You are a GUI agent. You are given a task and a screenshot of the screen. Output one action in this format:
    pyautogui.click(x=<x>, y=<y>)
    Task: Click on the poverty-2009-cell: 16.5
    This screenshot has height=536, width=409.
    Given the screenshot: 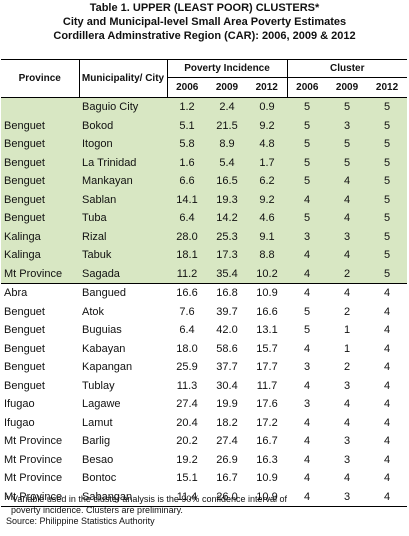 What is the action you would take?
    pyautogui.click(x=227, y=181)
    